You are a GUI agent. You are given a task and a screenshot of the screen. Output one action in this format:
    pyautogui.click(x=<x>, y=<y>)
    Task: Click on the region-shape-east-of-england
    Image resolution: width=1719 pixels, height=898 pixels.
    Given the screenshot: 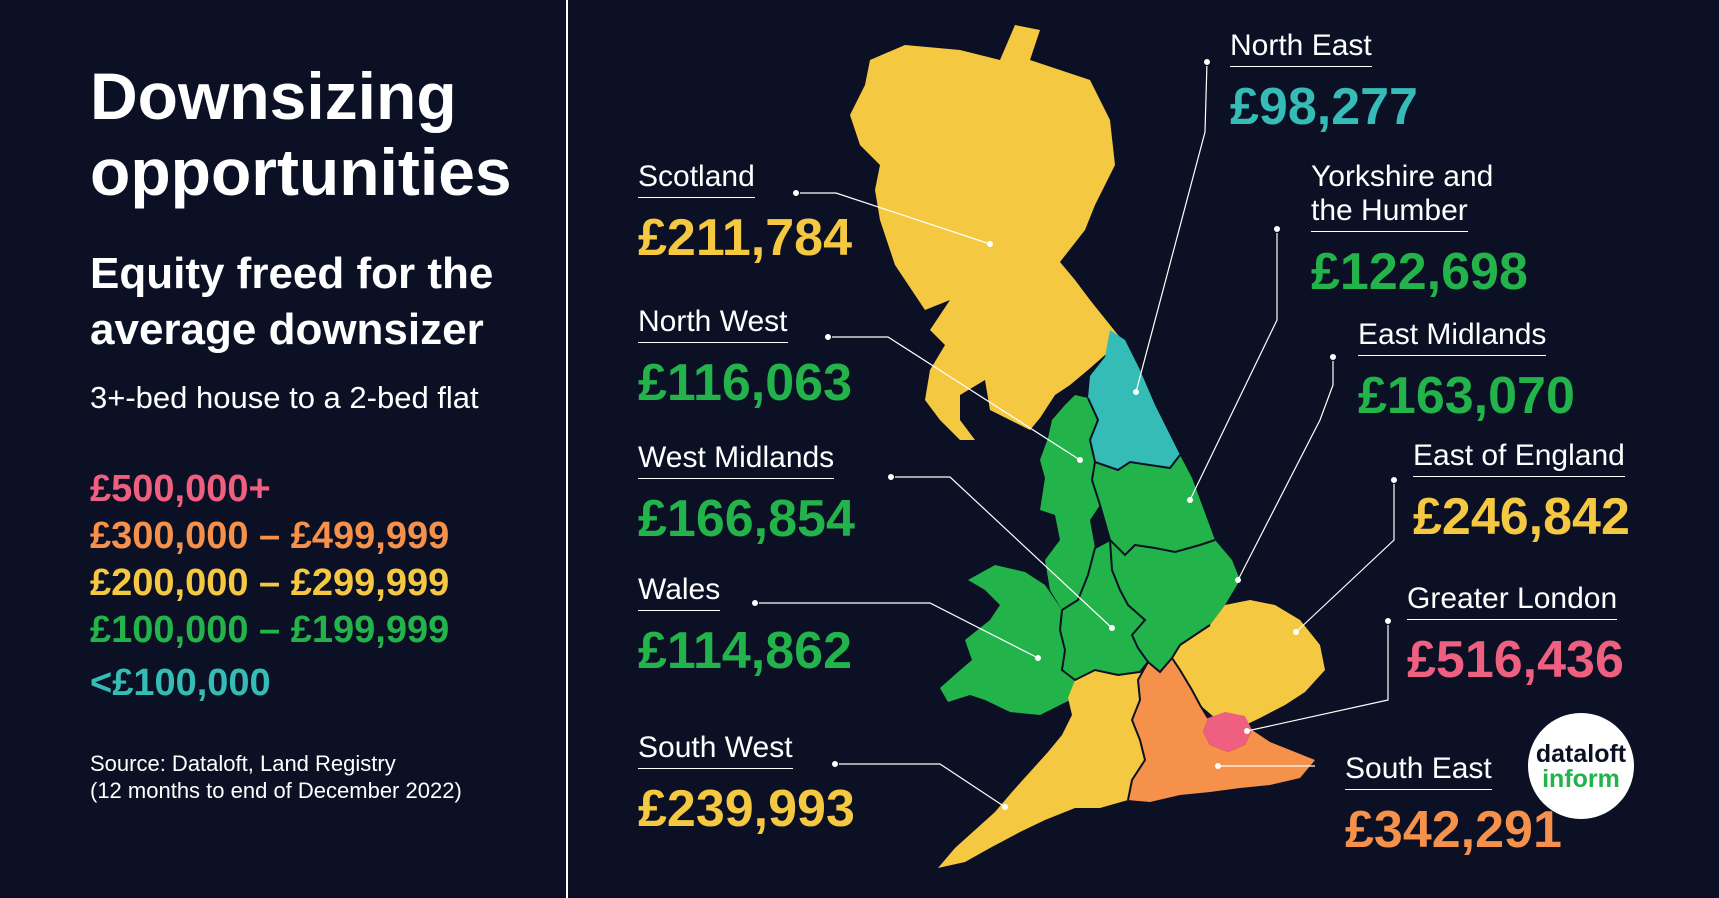 What is the action you would take?
    pyautogui.click(x=1248, y=665)
    